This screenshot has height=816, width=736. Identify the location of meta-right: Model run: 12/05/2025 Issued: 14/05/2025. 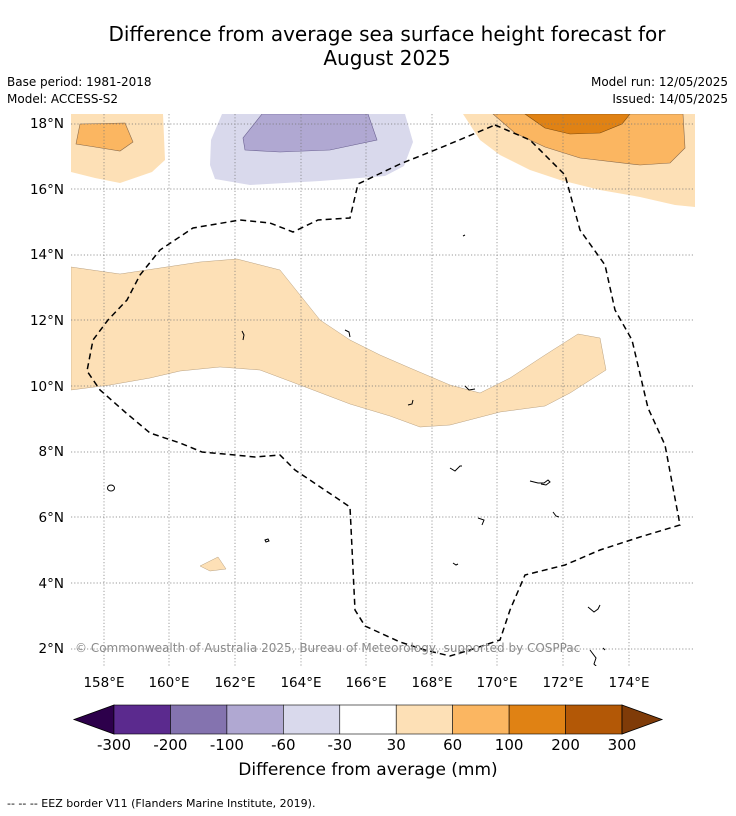
(659, 91).